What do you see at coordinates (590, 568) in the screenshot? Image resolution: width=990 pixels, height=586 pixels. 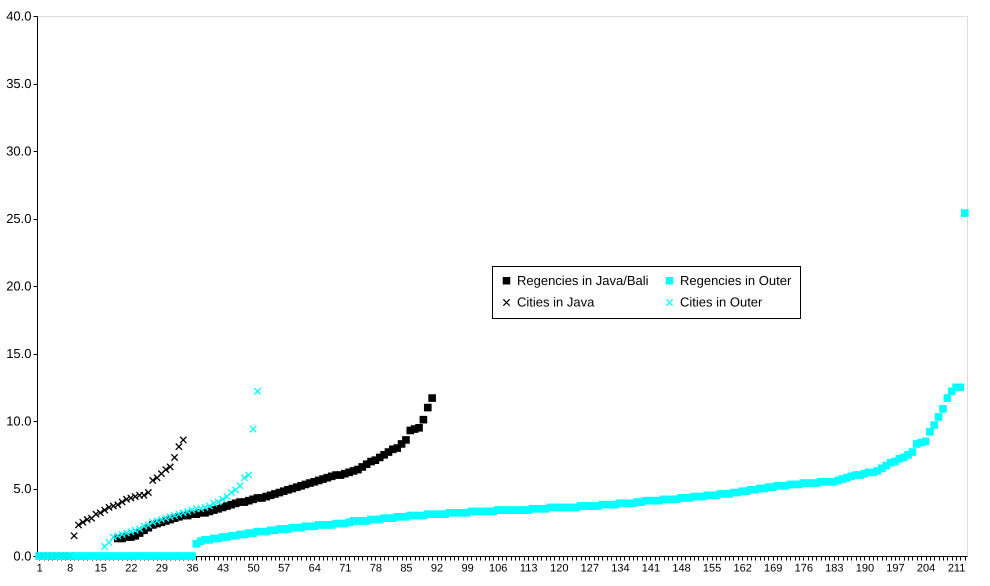 I see `x-tick-label: 127` at bounding box center [590, 568].